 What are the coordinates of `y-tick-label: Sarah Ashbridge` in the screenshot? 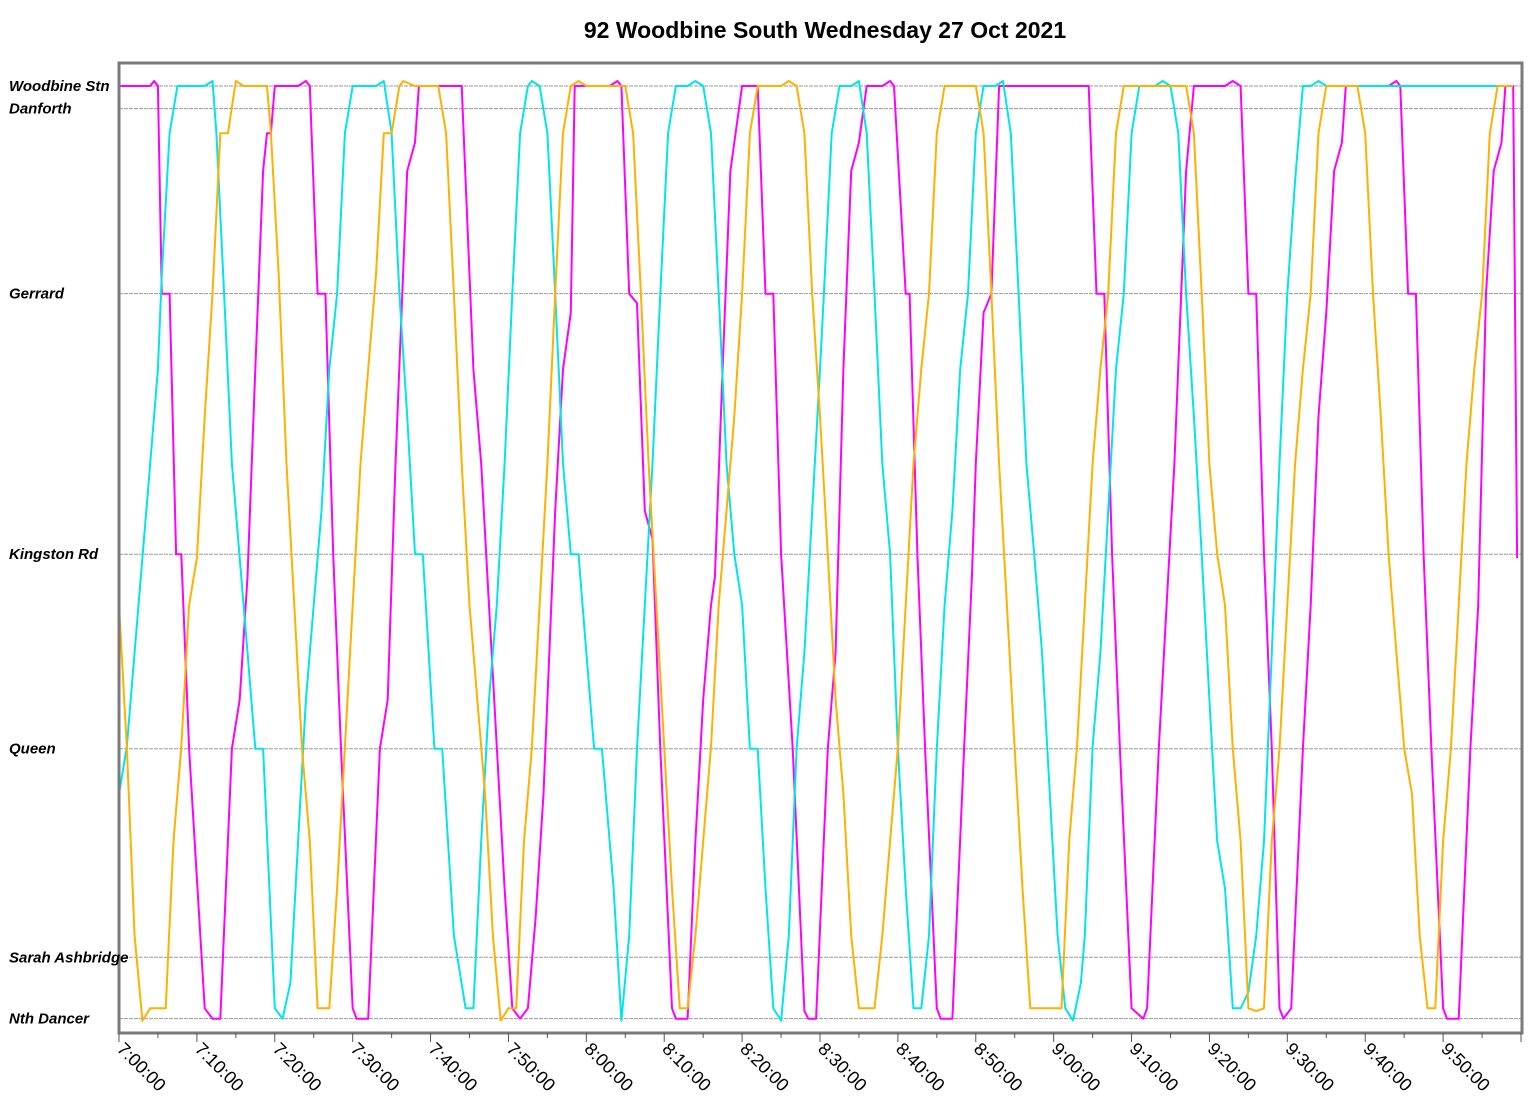 It's located at (68, 957).